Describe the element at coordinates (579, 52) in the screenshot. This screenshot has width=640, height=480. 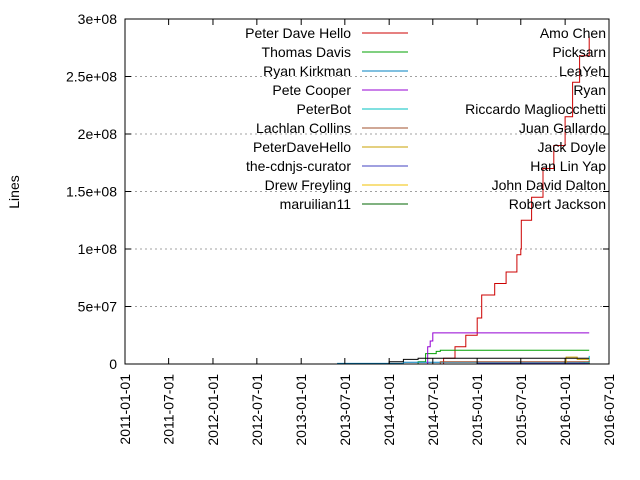
I see `legend-label: Picksarn` at that location.